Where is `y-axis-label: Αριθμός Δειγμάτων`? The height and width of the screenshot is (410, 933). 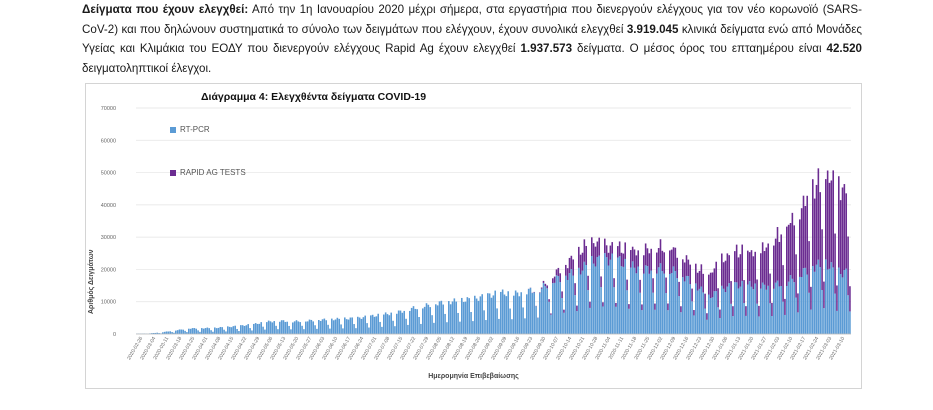 y-axis-label: Αριθμός Δειγμάτων is located at coordinates (91, 281).